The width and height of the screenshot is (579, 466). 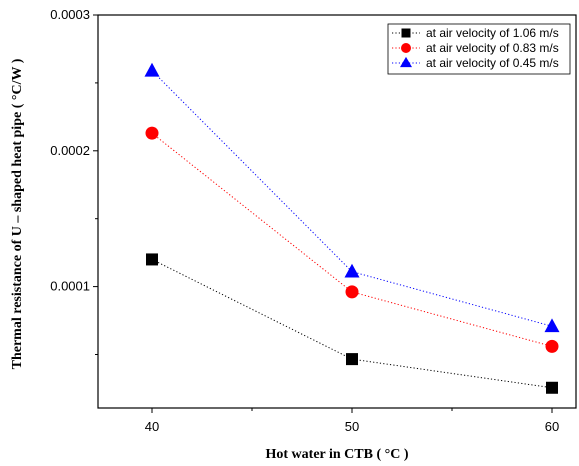 I want to click on y-tick-label: 0.0003, so click(x=70, y=14).